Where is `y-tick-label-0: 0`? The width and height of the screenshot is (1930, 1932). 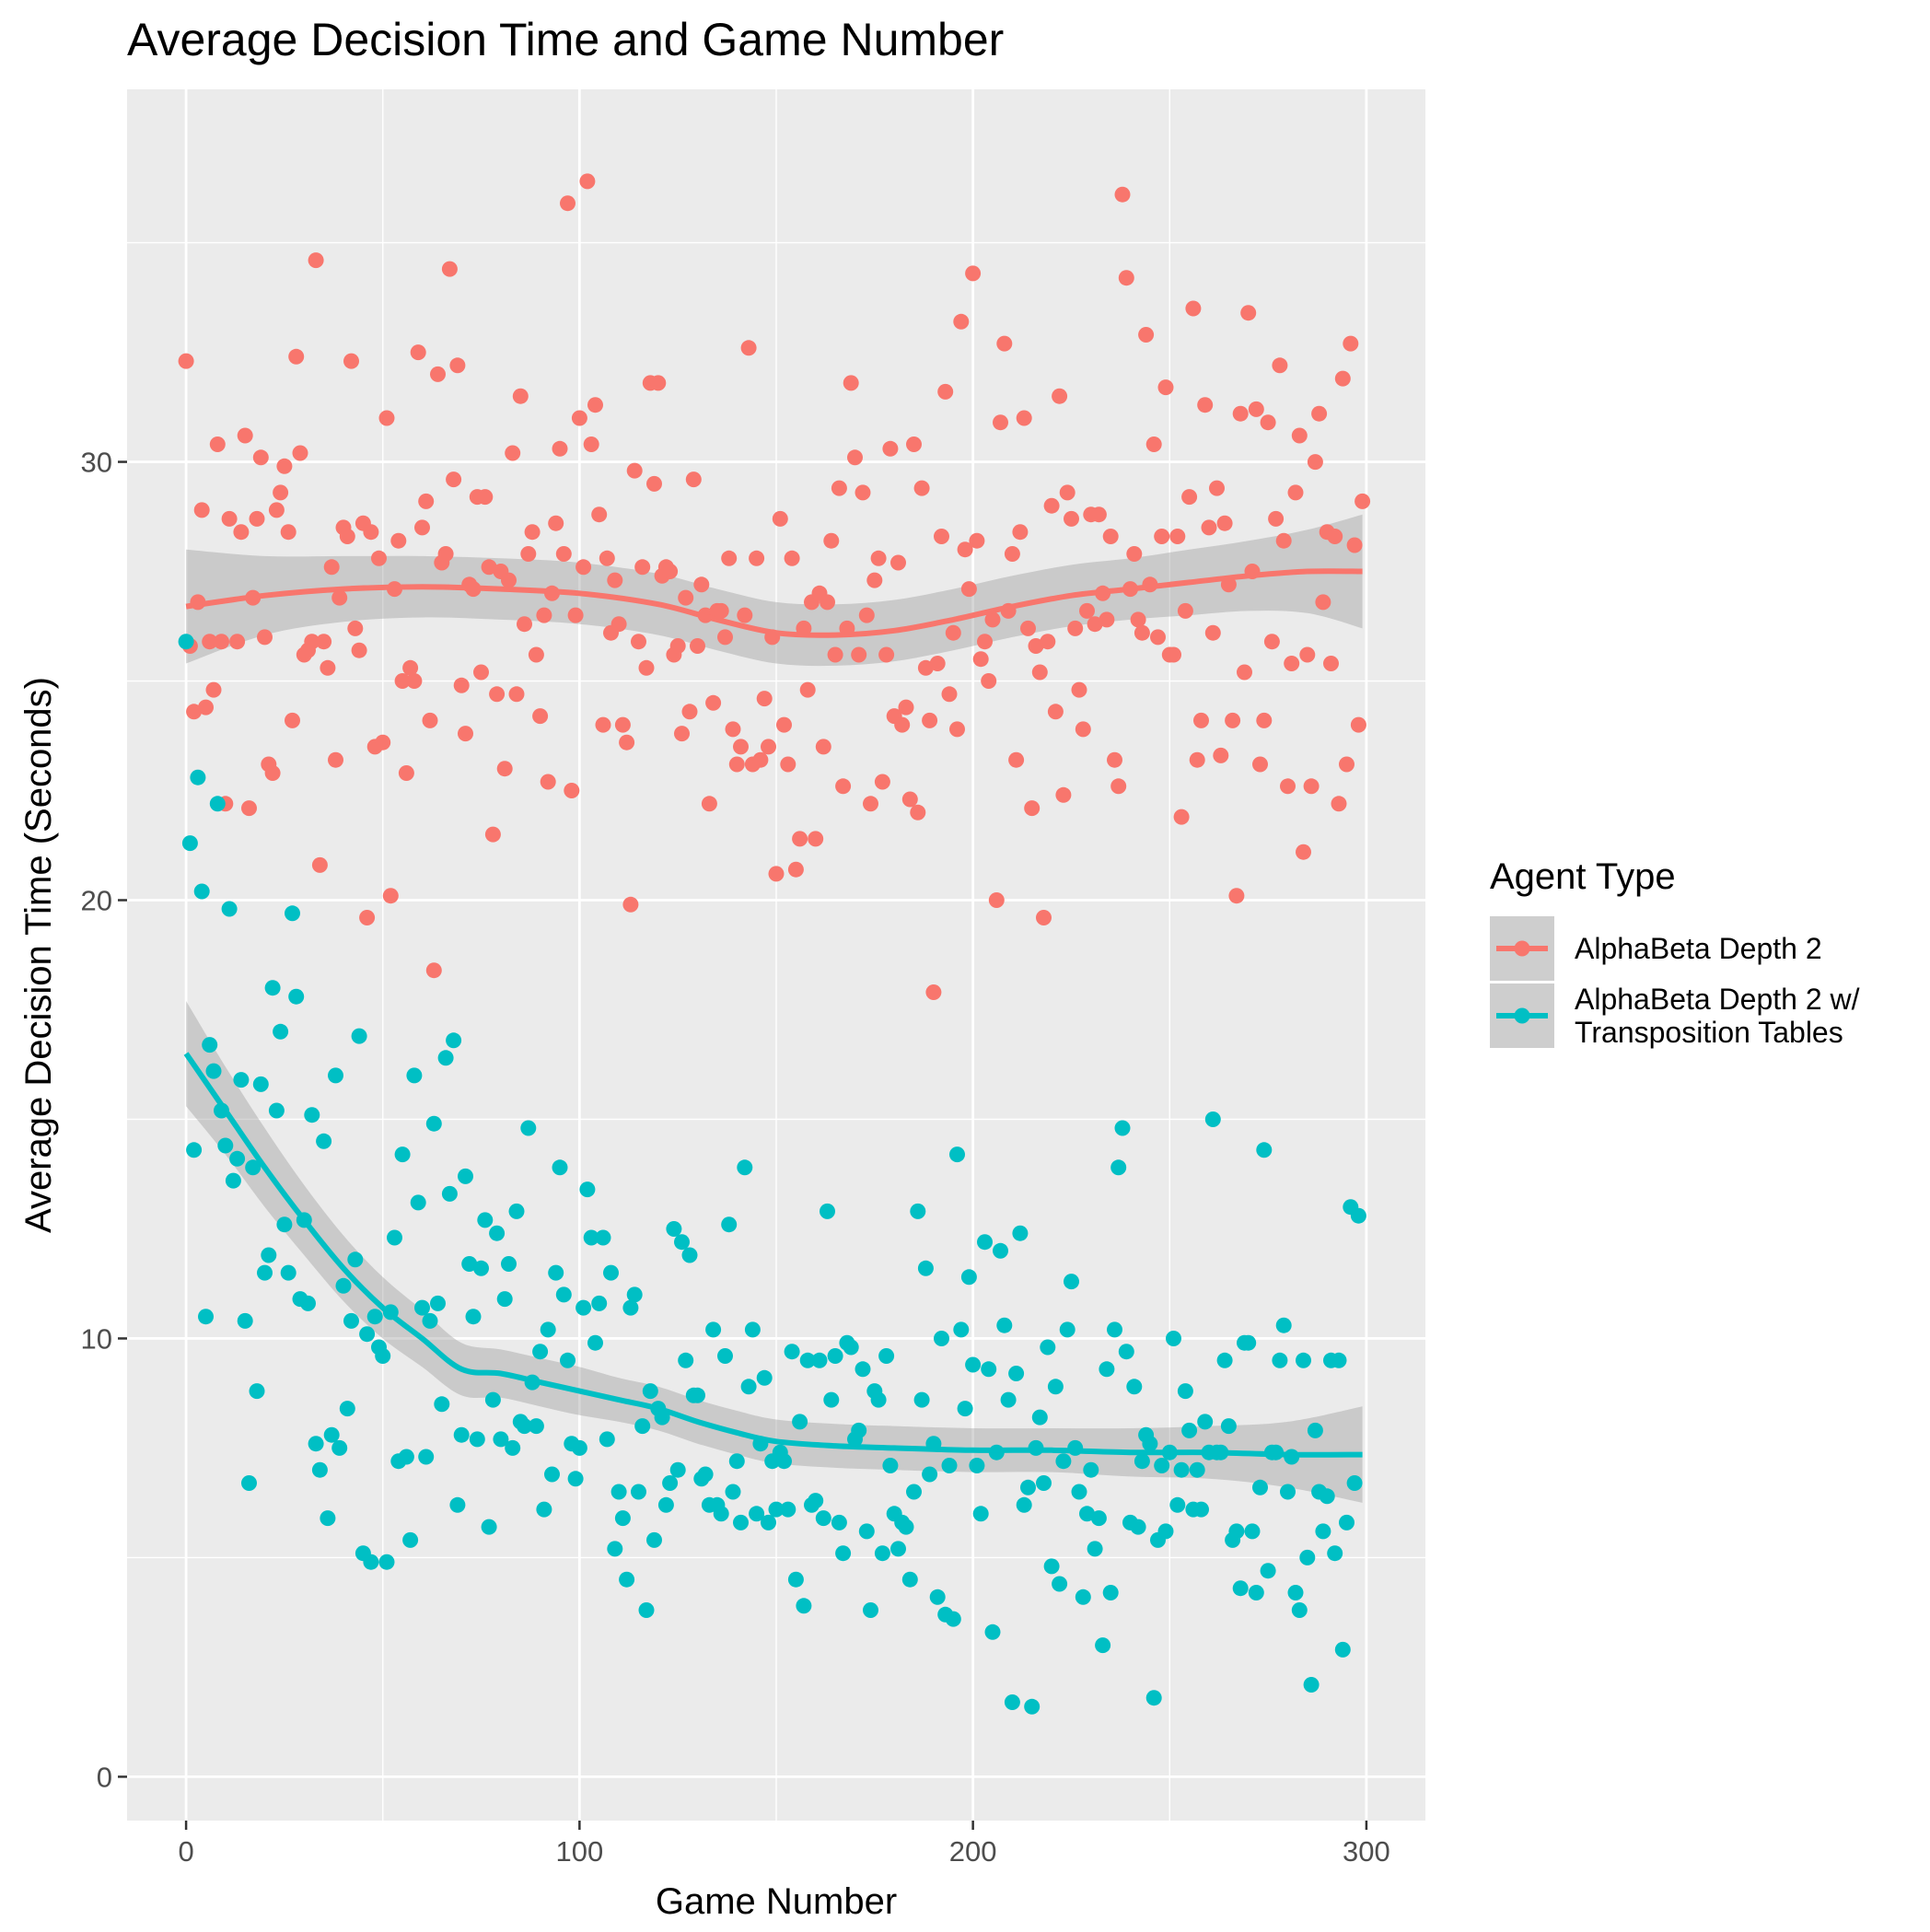 y-tick-label-0: 0 is located at coordinates (104, 1777).